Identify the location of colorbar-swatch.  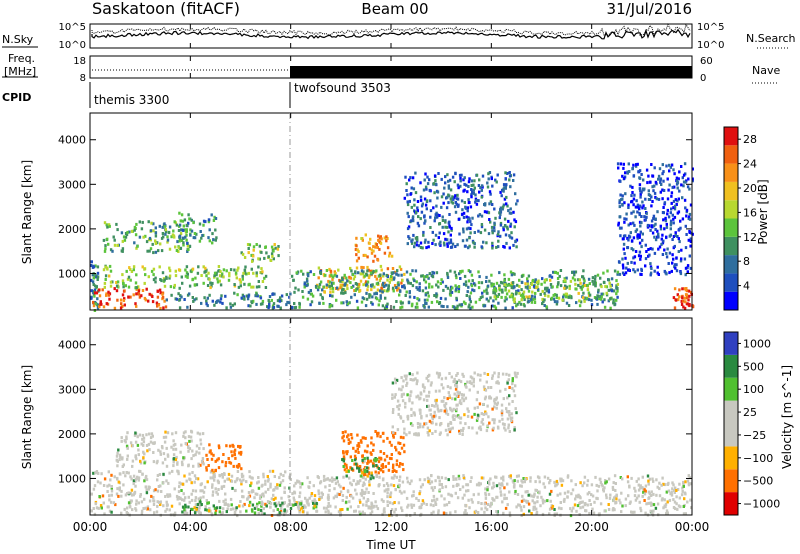
(731, 300).